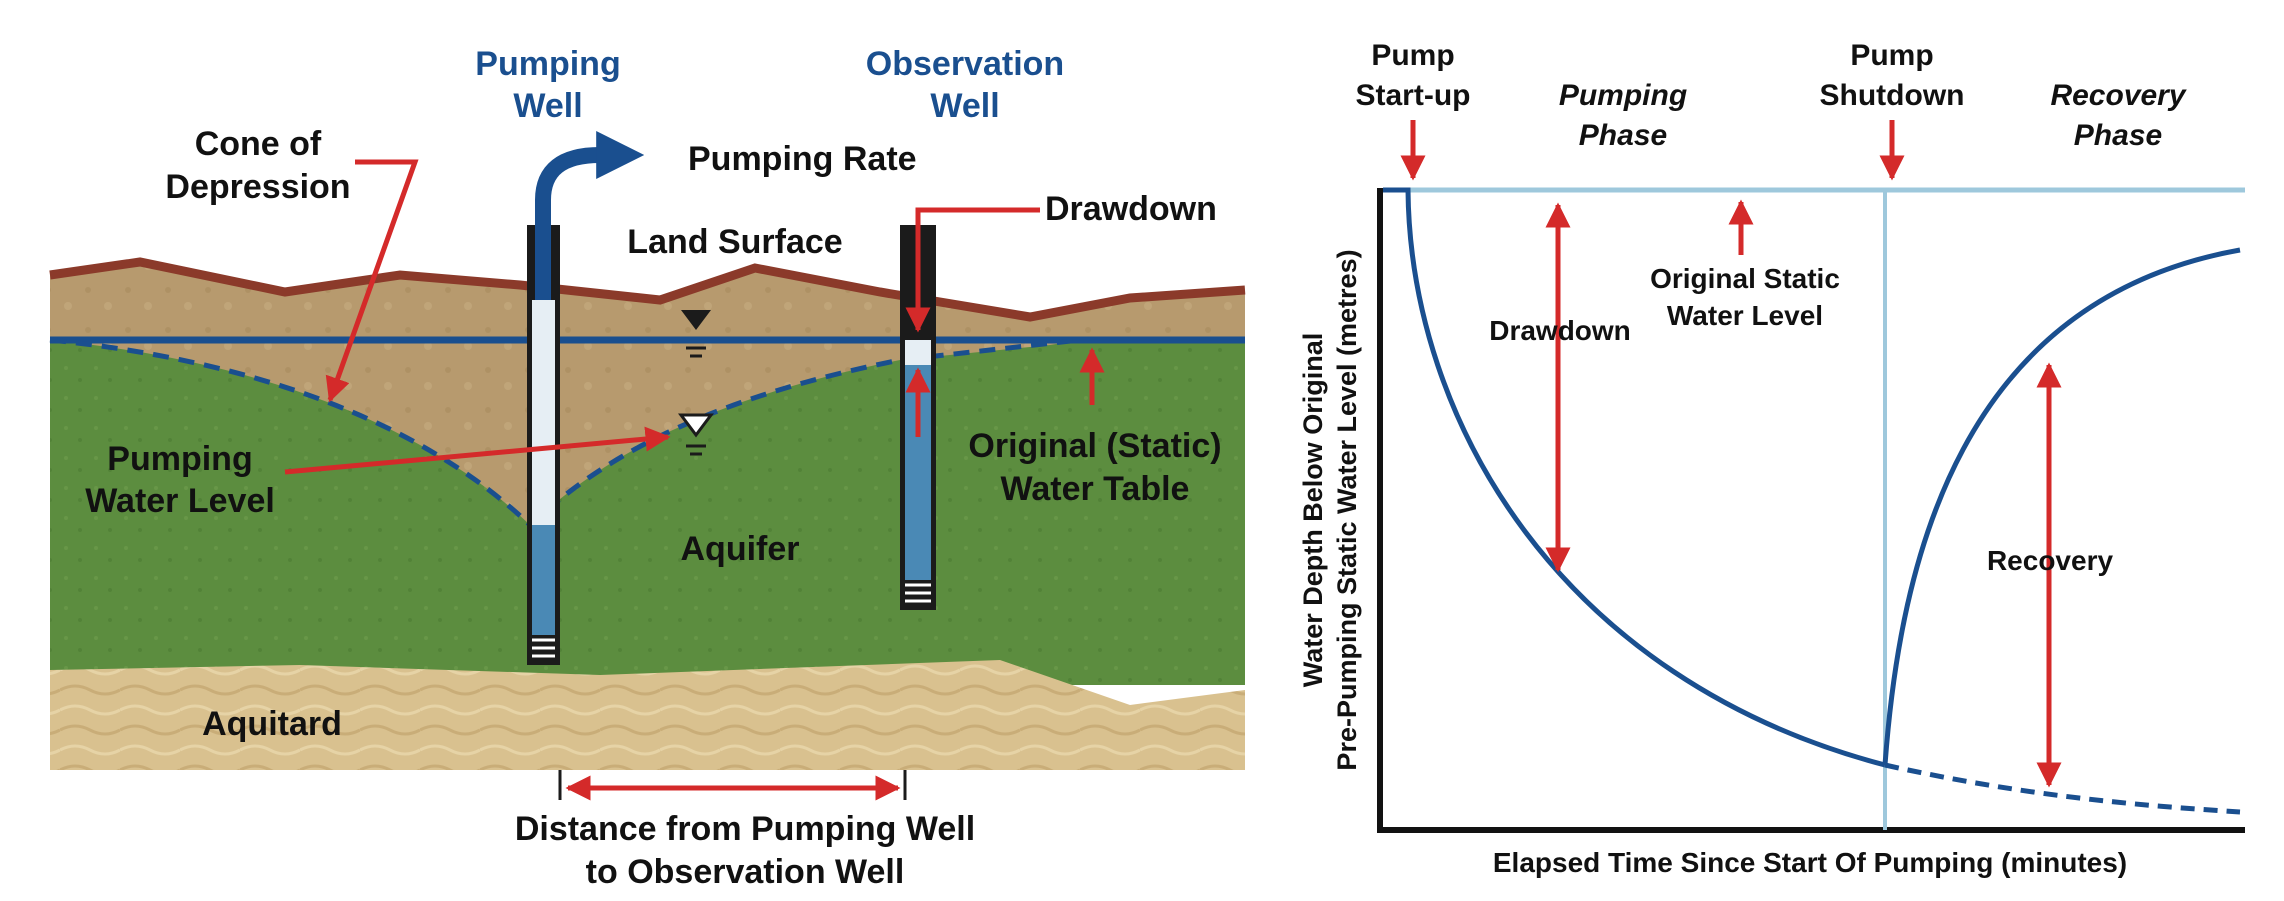 Image resolution: width=2284 pixels, height=901 pixels. I want to click on pumping-phase-label-2: Phase, so click(1623, 135).